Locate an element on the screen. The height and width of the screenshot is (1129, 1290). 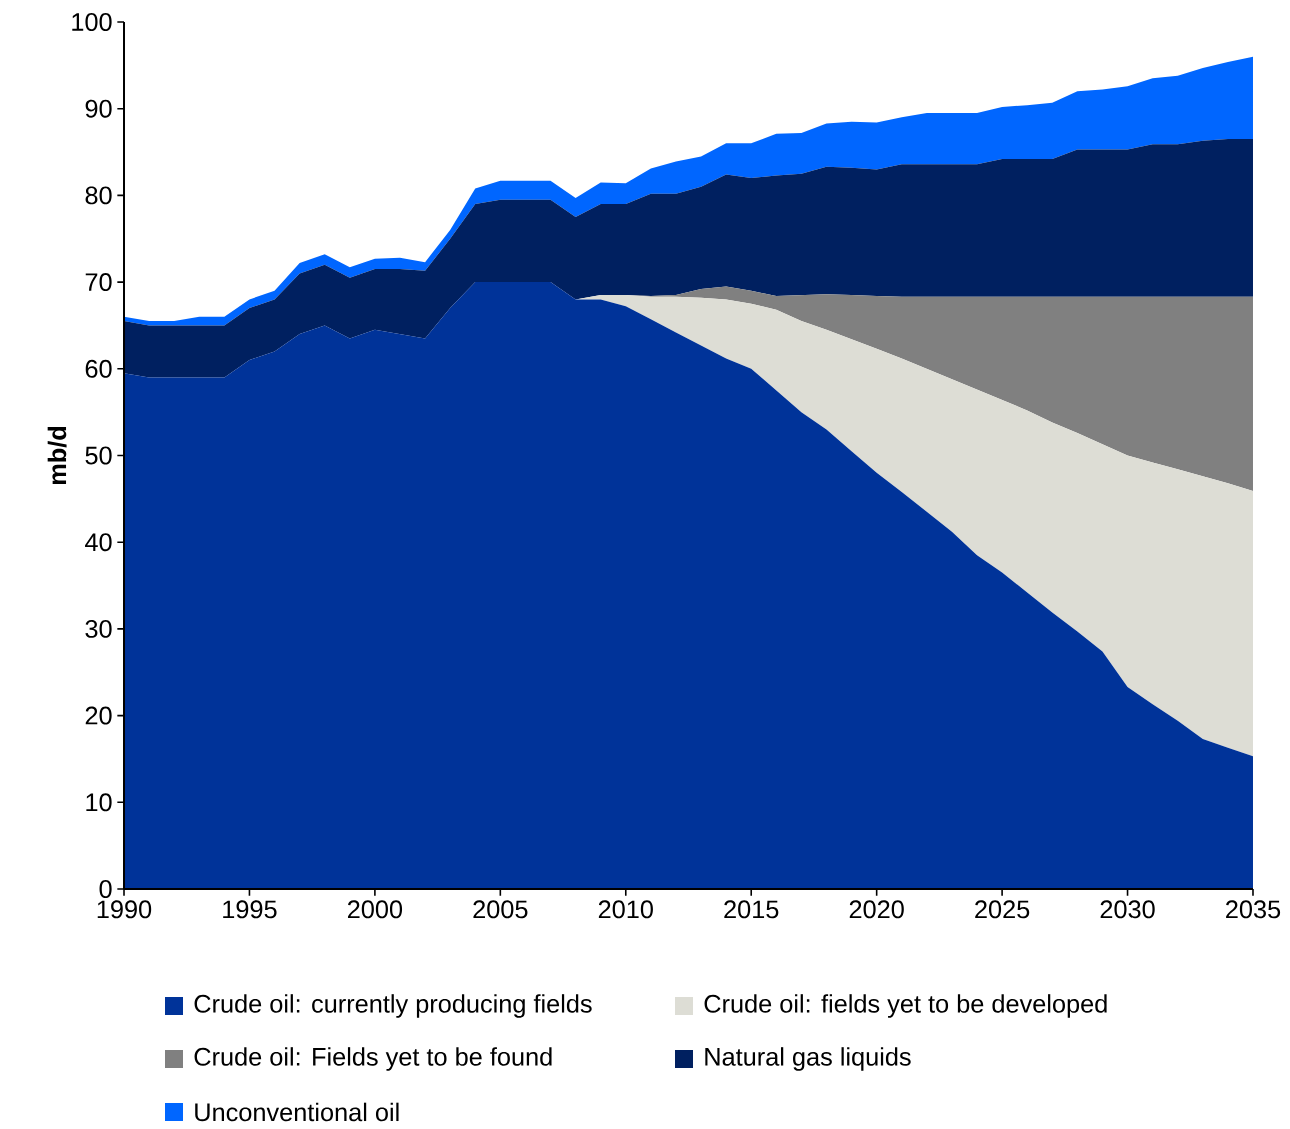
y-tick-label: 0 is located at coordinates (105, 889).